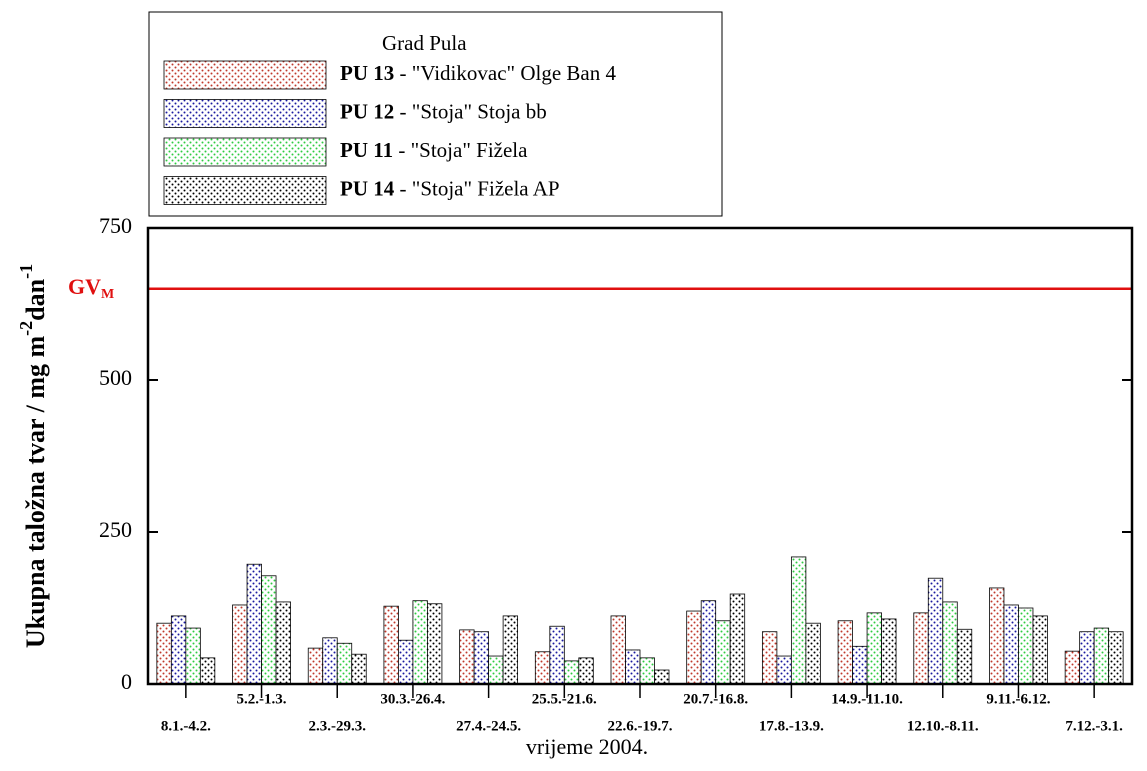 Image resolution: width=1147 pixels, height=771 pixels. Describe the element at coordinates (943, 726) in the screenshot. I see `x-tick-label: 12.10.-8.11.` at that location.